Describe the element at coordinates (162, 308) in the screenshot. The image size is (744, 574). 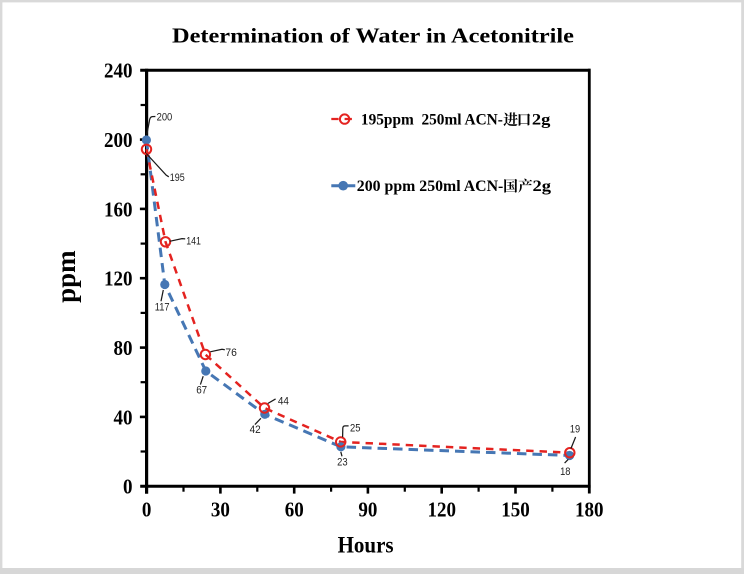
I see `svg-text: 117` at that location.